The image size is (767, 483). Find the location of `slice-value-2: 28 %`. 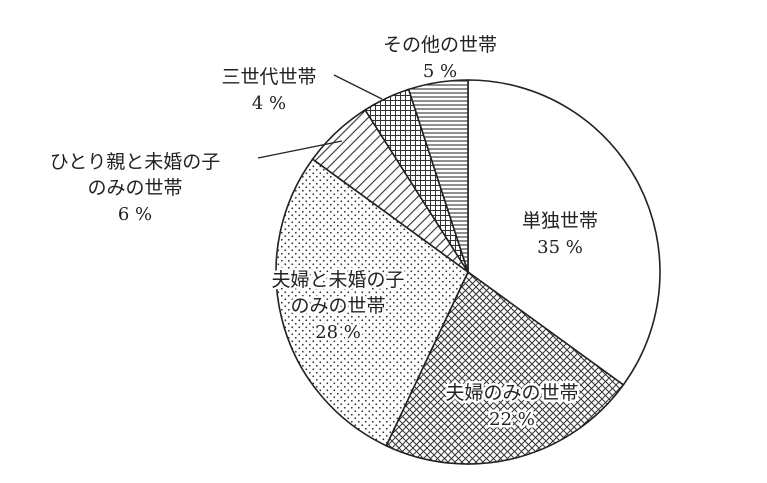

slice-value-2: 28 % is located at coordinates (338, 332).